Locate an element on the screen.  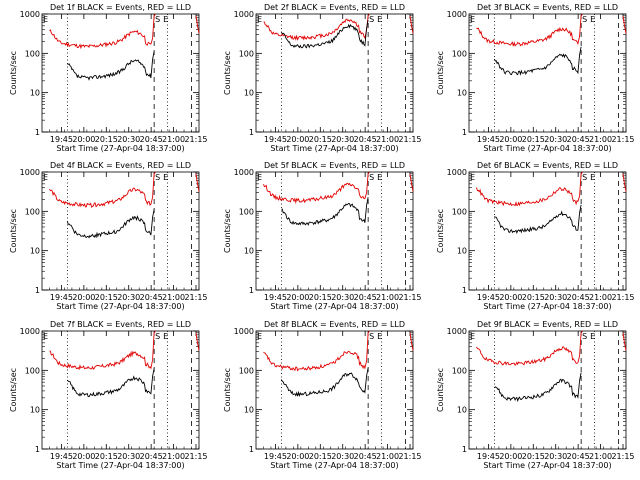
panel-title: Det 5f BLACK = Events, RED = LLD is located at coordinates (334, 165).